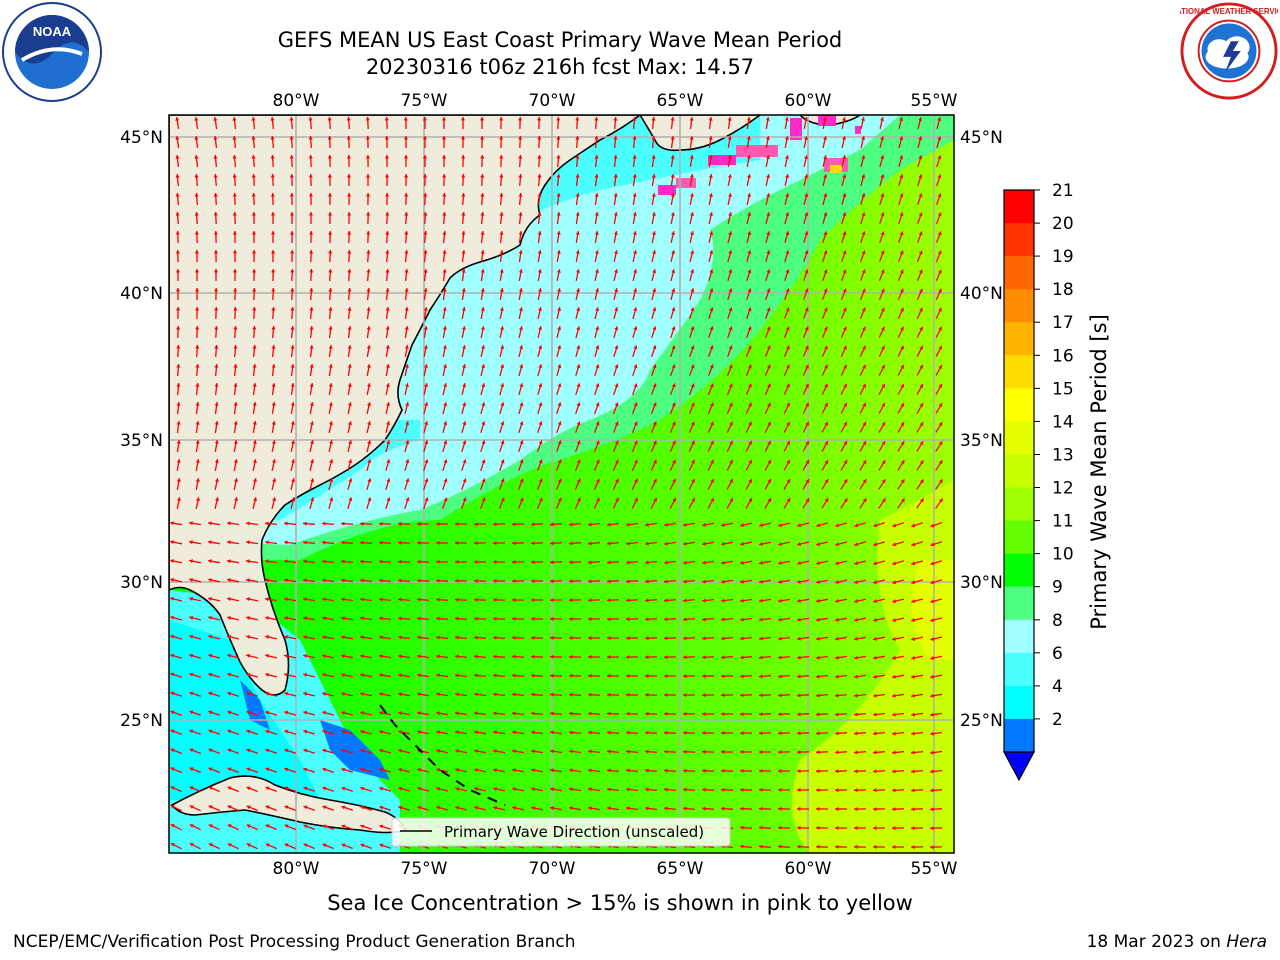 This screenshot has width=1280, height=960. I want to click on lat-label-right: 25°N, so click(981, 721).